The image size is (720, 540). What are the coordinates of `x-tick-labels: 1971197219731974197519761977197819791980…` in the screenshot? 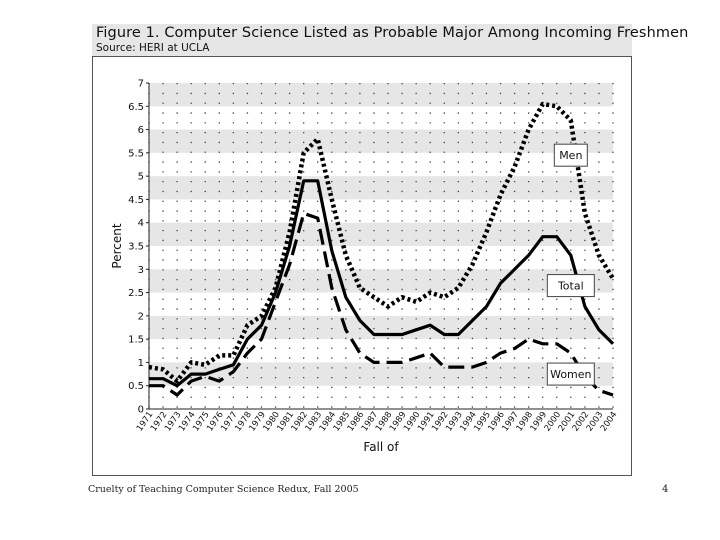 It's located at (377, 421).